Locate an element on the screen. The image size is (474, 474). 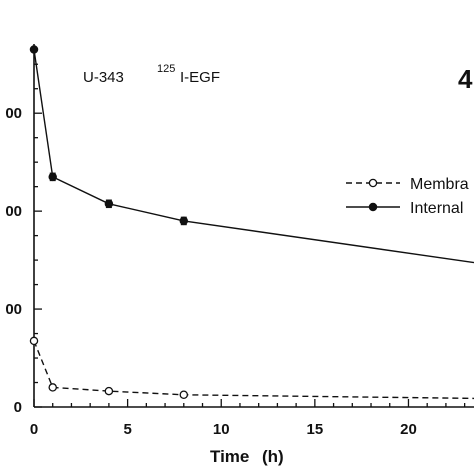
x-tick-label: 15 is located at coordinates (315, 429).